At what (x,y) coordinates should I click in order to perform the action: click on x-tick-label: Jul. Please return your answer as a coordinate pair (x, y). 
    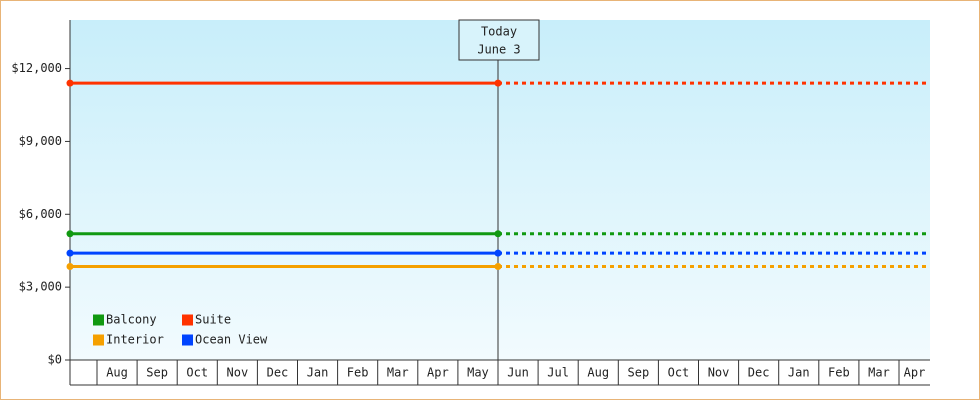
    Looking at the image, I should click on (558, 373).